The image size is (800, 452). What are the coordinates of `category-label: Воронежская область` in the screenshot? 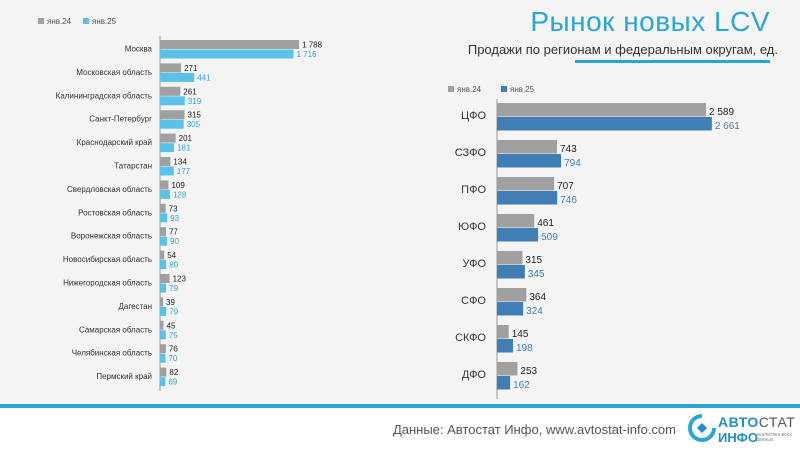 It's located at (111, 236).